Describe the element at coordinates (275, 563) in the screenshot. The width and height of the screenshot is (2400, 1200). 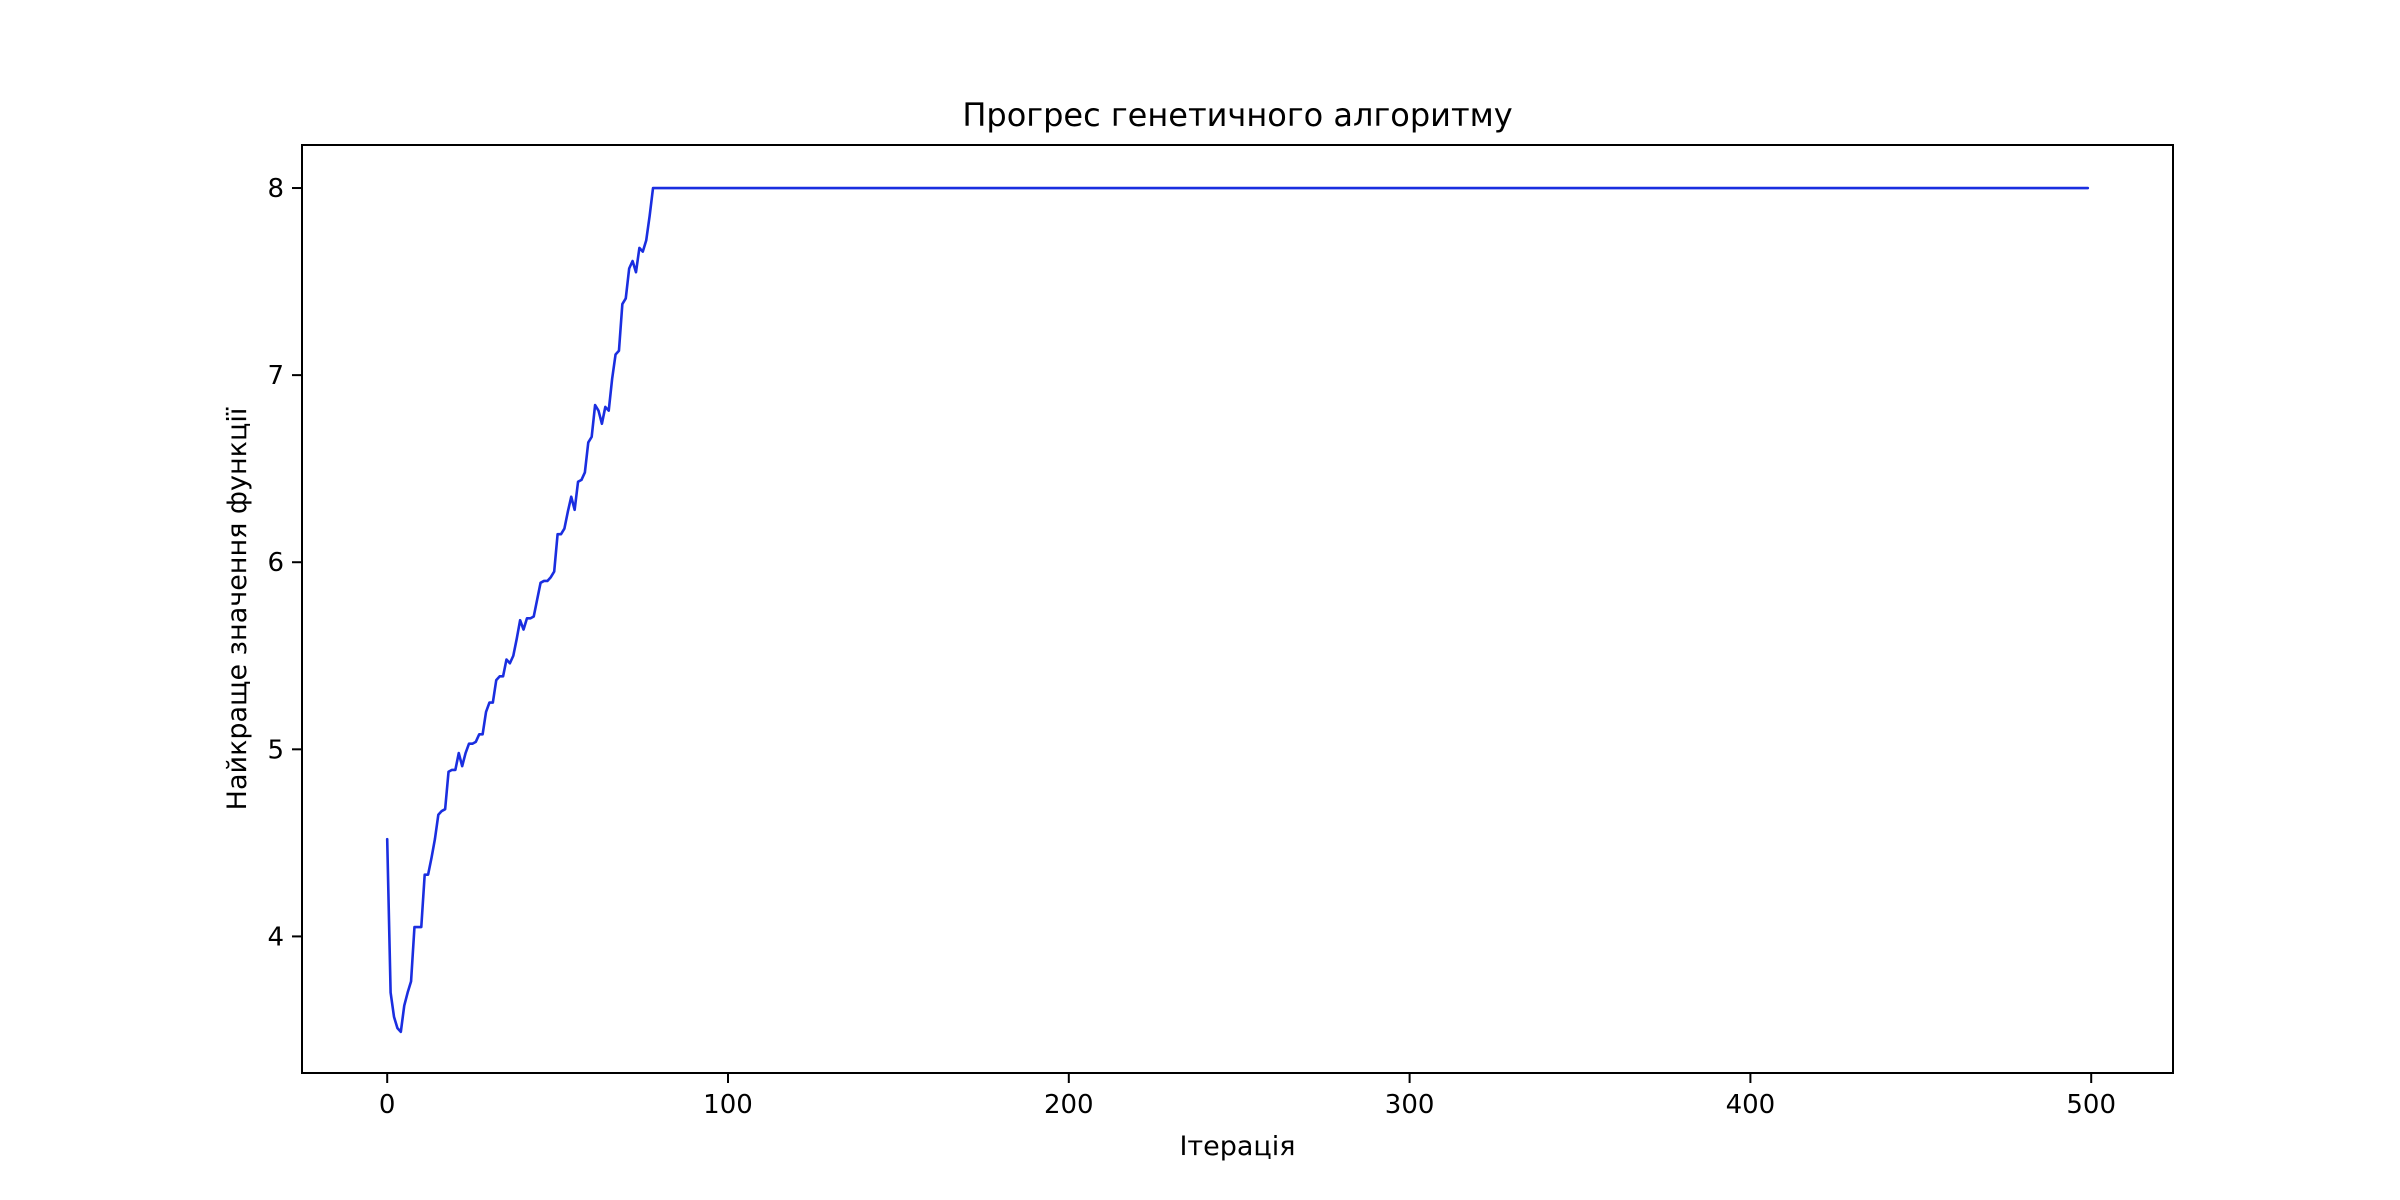
I see `y-tick-label-2: 6` at that location.